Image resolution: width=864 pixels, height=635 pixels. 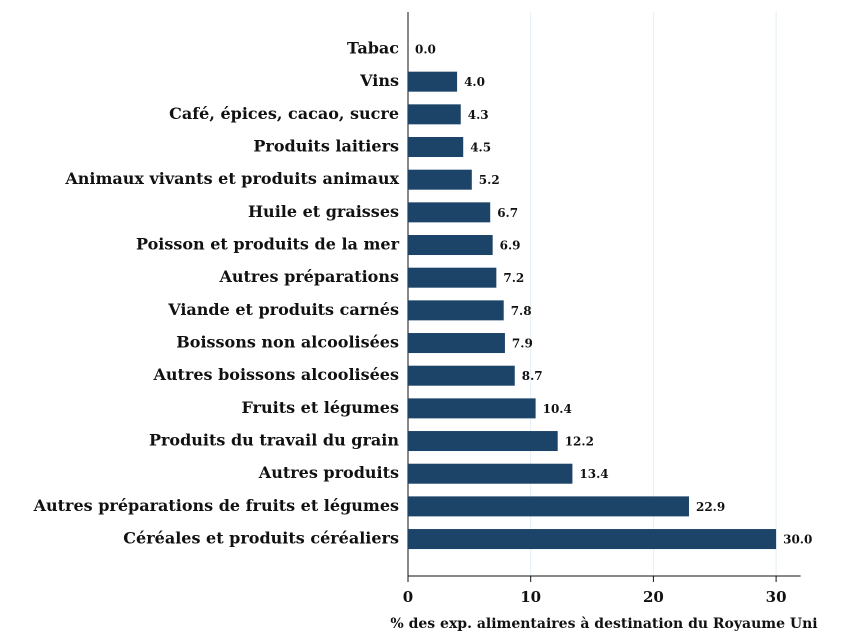 What do you see at coordinates (521, 311) in the screenshot?
I see `value-label: 7.8` at bounding box center [521, 311].